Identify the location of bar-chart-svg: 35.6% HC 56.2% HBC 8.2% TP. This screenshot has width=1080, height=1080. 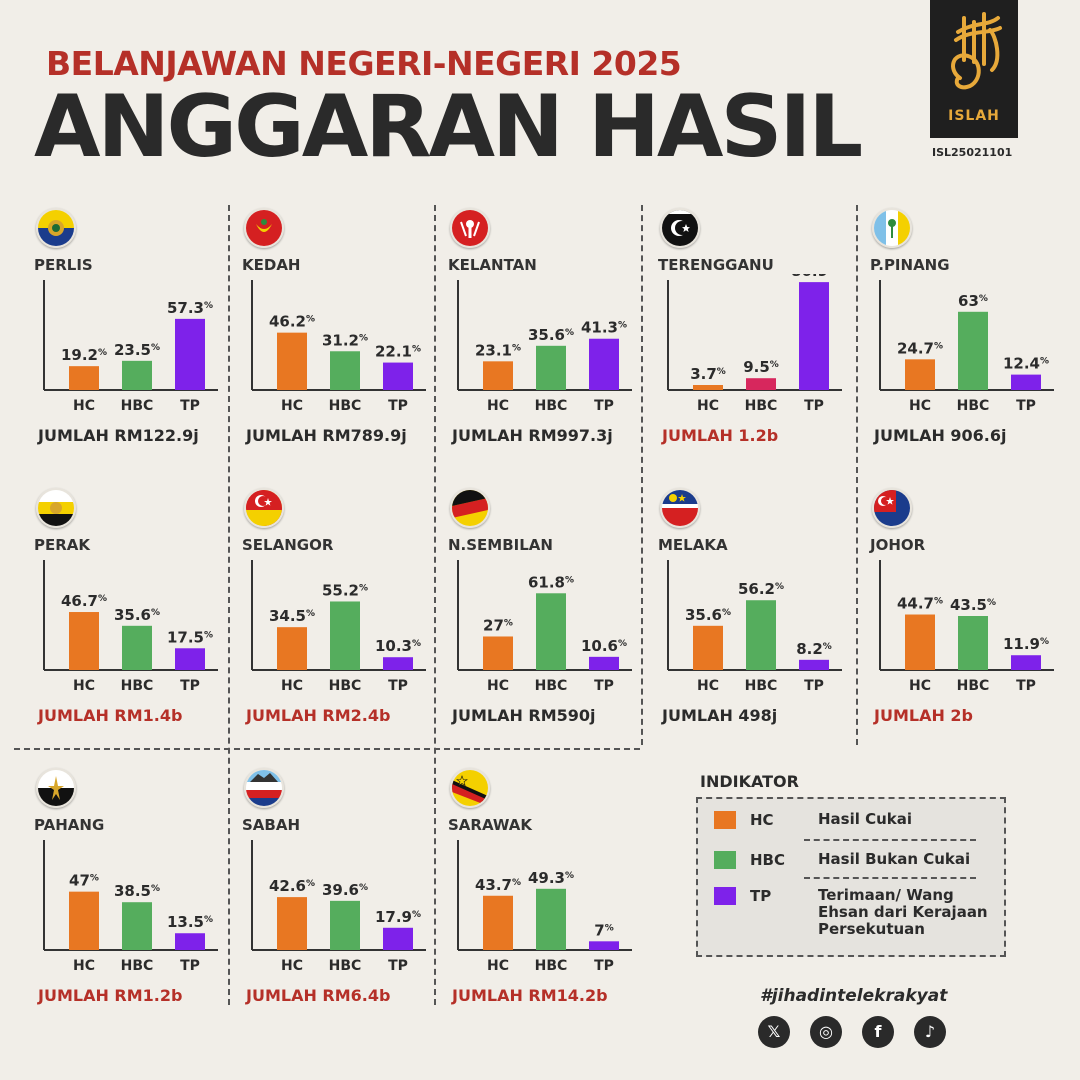
(754, 626).